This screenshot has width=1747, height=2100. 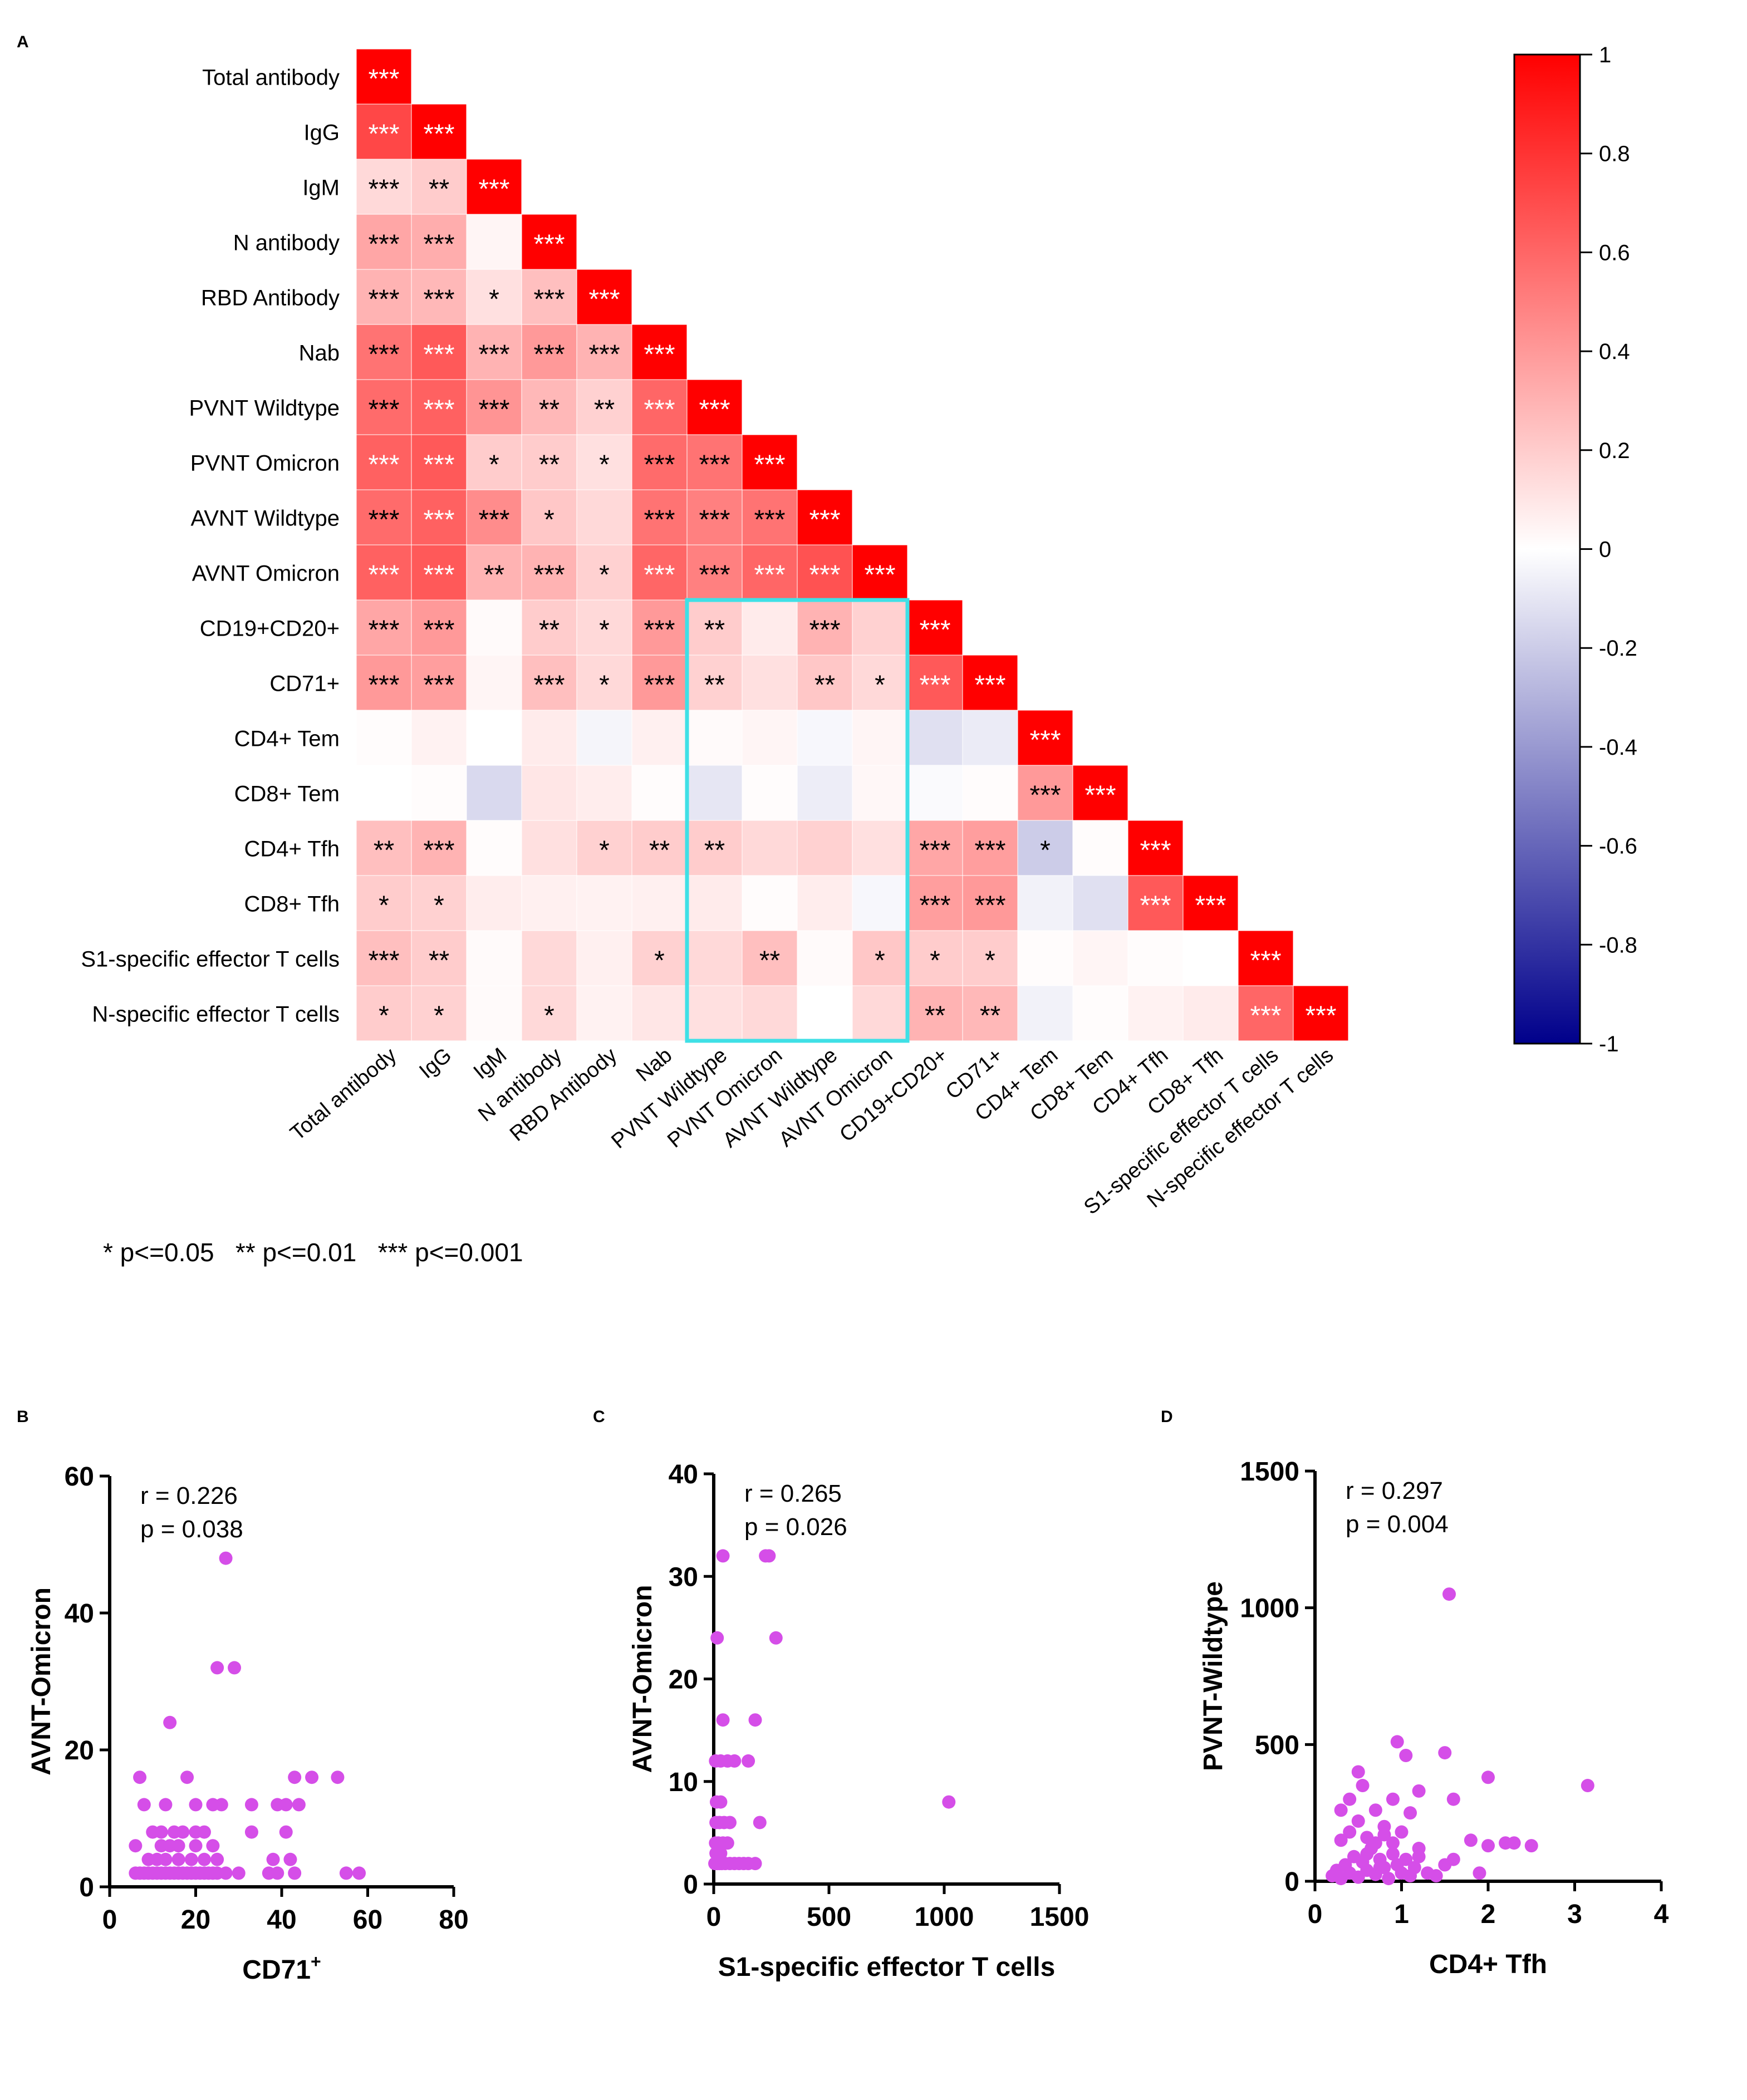 What do you see at coordinates (41, 1681) in the screenshot?
I see `y-axis-label: AVNT-Omicron` at bounding box center [41, 1681].